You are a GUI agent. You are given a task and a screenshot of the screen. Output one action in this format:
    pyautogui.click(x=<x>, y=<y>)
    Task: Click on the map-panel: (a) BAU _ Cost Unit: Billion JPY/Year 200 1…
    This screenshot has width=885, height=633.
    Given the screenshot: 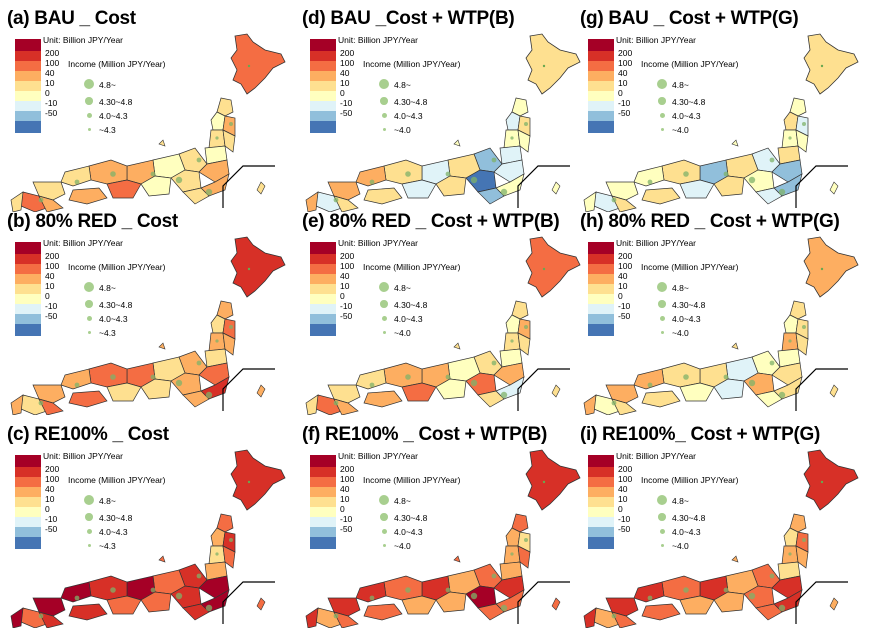 What is the action you would take?
    pyautogui.click(x=148, y=107)
    